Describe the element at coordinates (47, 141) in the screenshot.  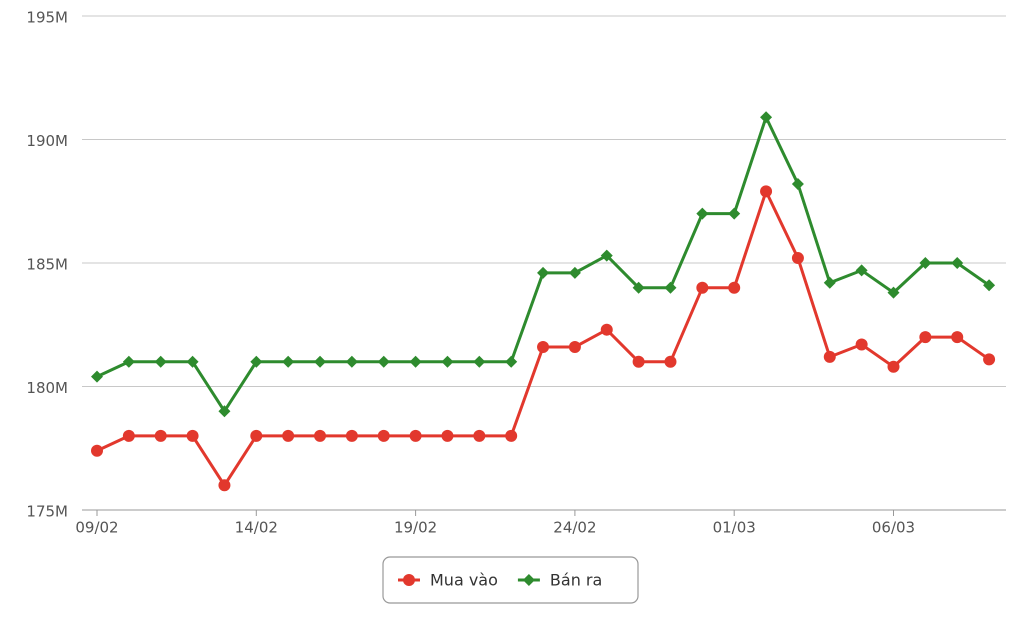
I see `y-tick-label: 190M` at that location.